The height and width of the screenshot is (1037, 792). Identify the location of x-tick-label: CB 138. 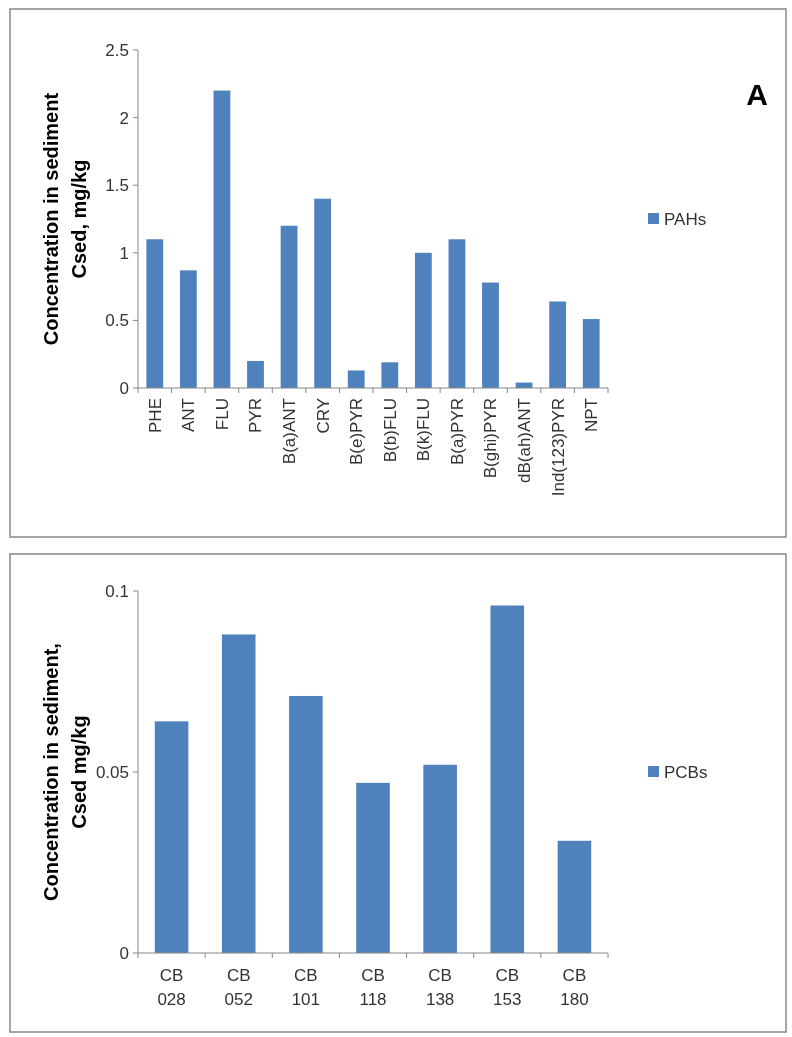
(440, 987).